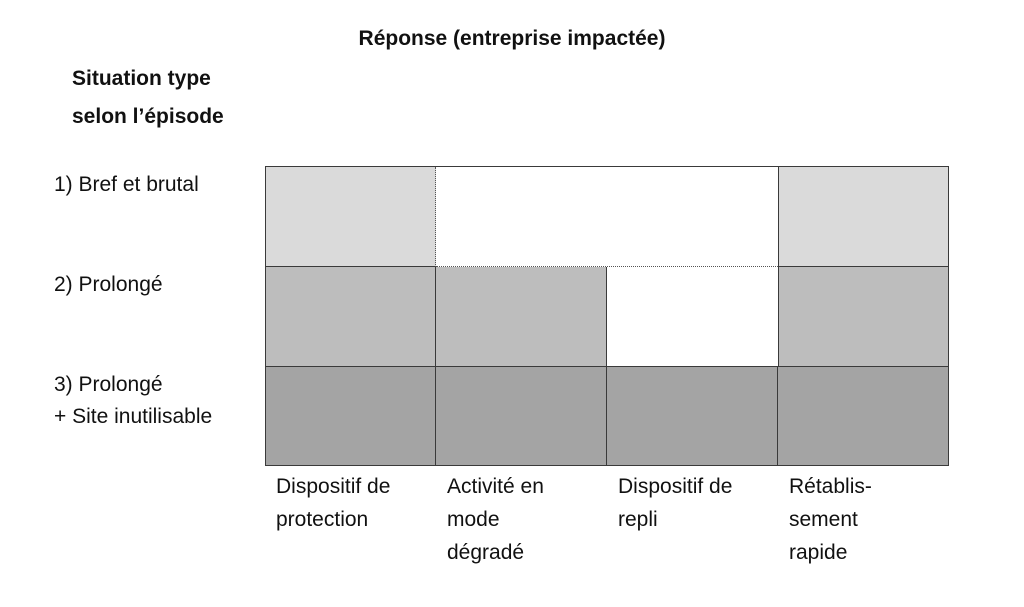  Describe the element at coordinates (133, 416) in the screenshot. I see `row-label-3-line-2: + Site inutilisable` at that location.